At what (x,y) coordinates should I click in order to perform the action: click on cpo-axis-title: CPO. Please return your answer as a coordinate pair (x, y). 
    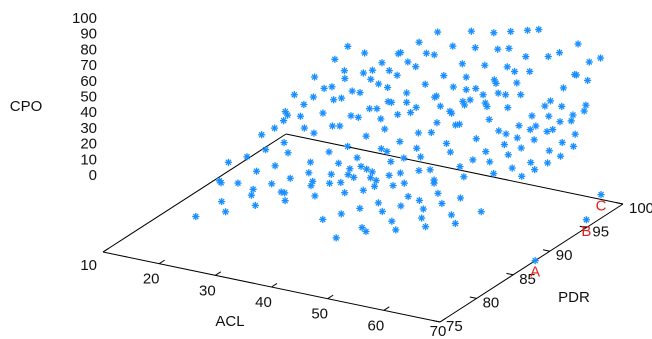
    Looking at the image, I should click on (26, 106).